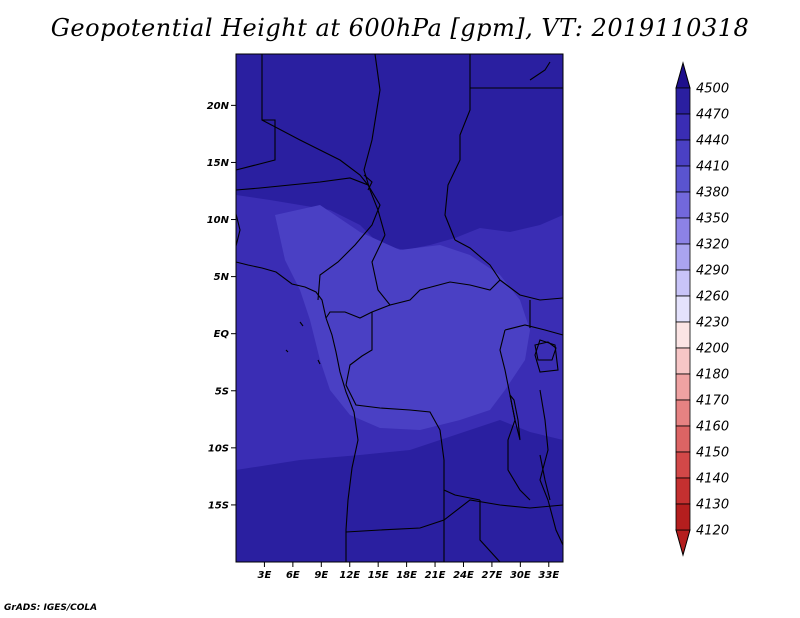 This screenshot has height=618, width=800. What do you see at coordinates (303, 343) in the screenshot?
I see `border-gulf-islands` at bounding box center [303, 343].